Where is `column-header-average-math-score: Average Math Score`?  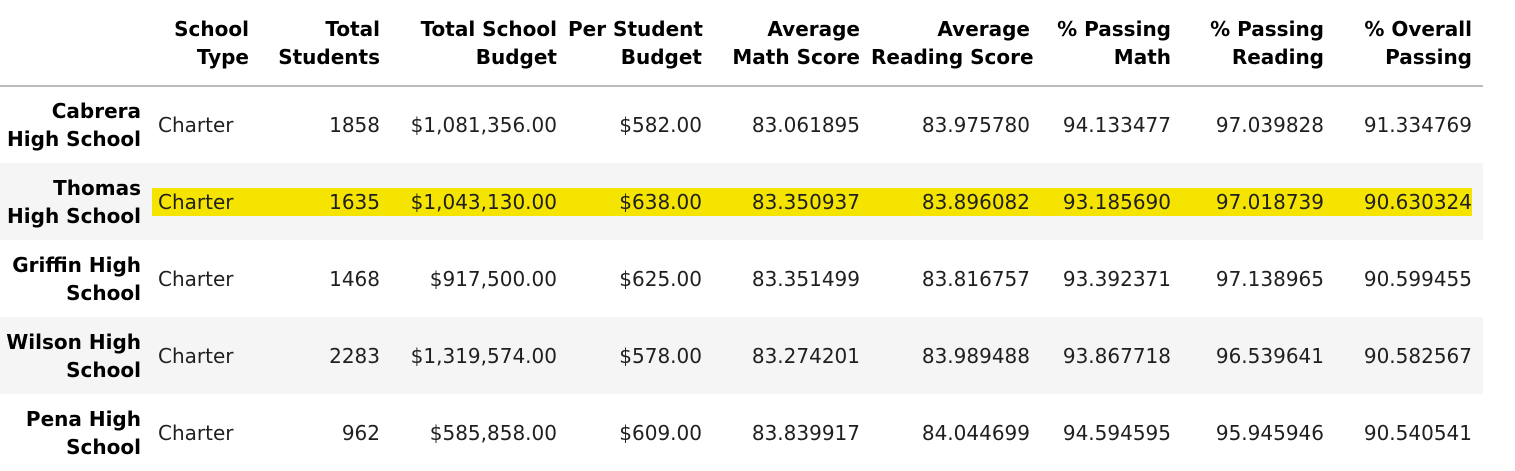
column-header-average-math-score: Average Math Score is located at coordinates (792, 43).